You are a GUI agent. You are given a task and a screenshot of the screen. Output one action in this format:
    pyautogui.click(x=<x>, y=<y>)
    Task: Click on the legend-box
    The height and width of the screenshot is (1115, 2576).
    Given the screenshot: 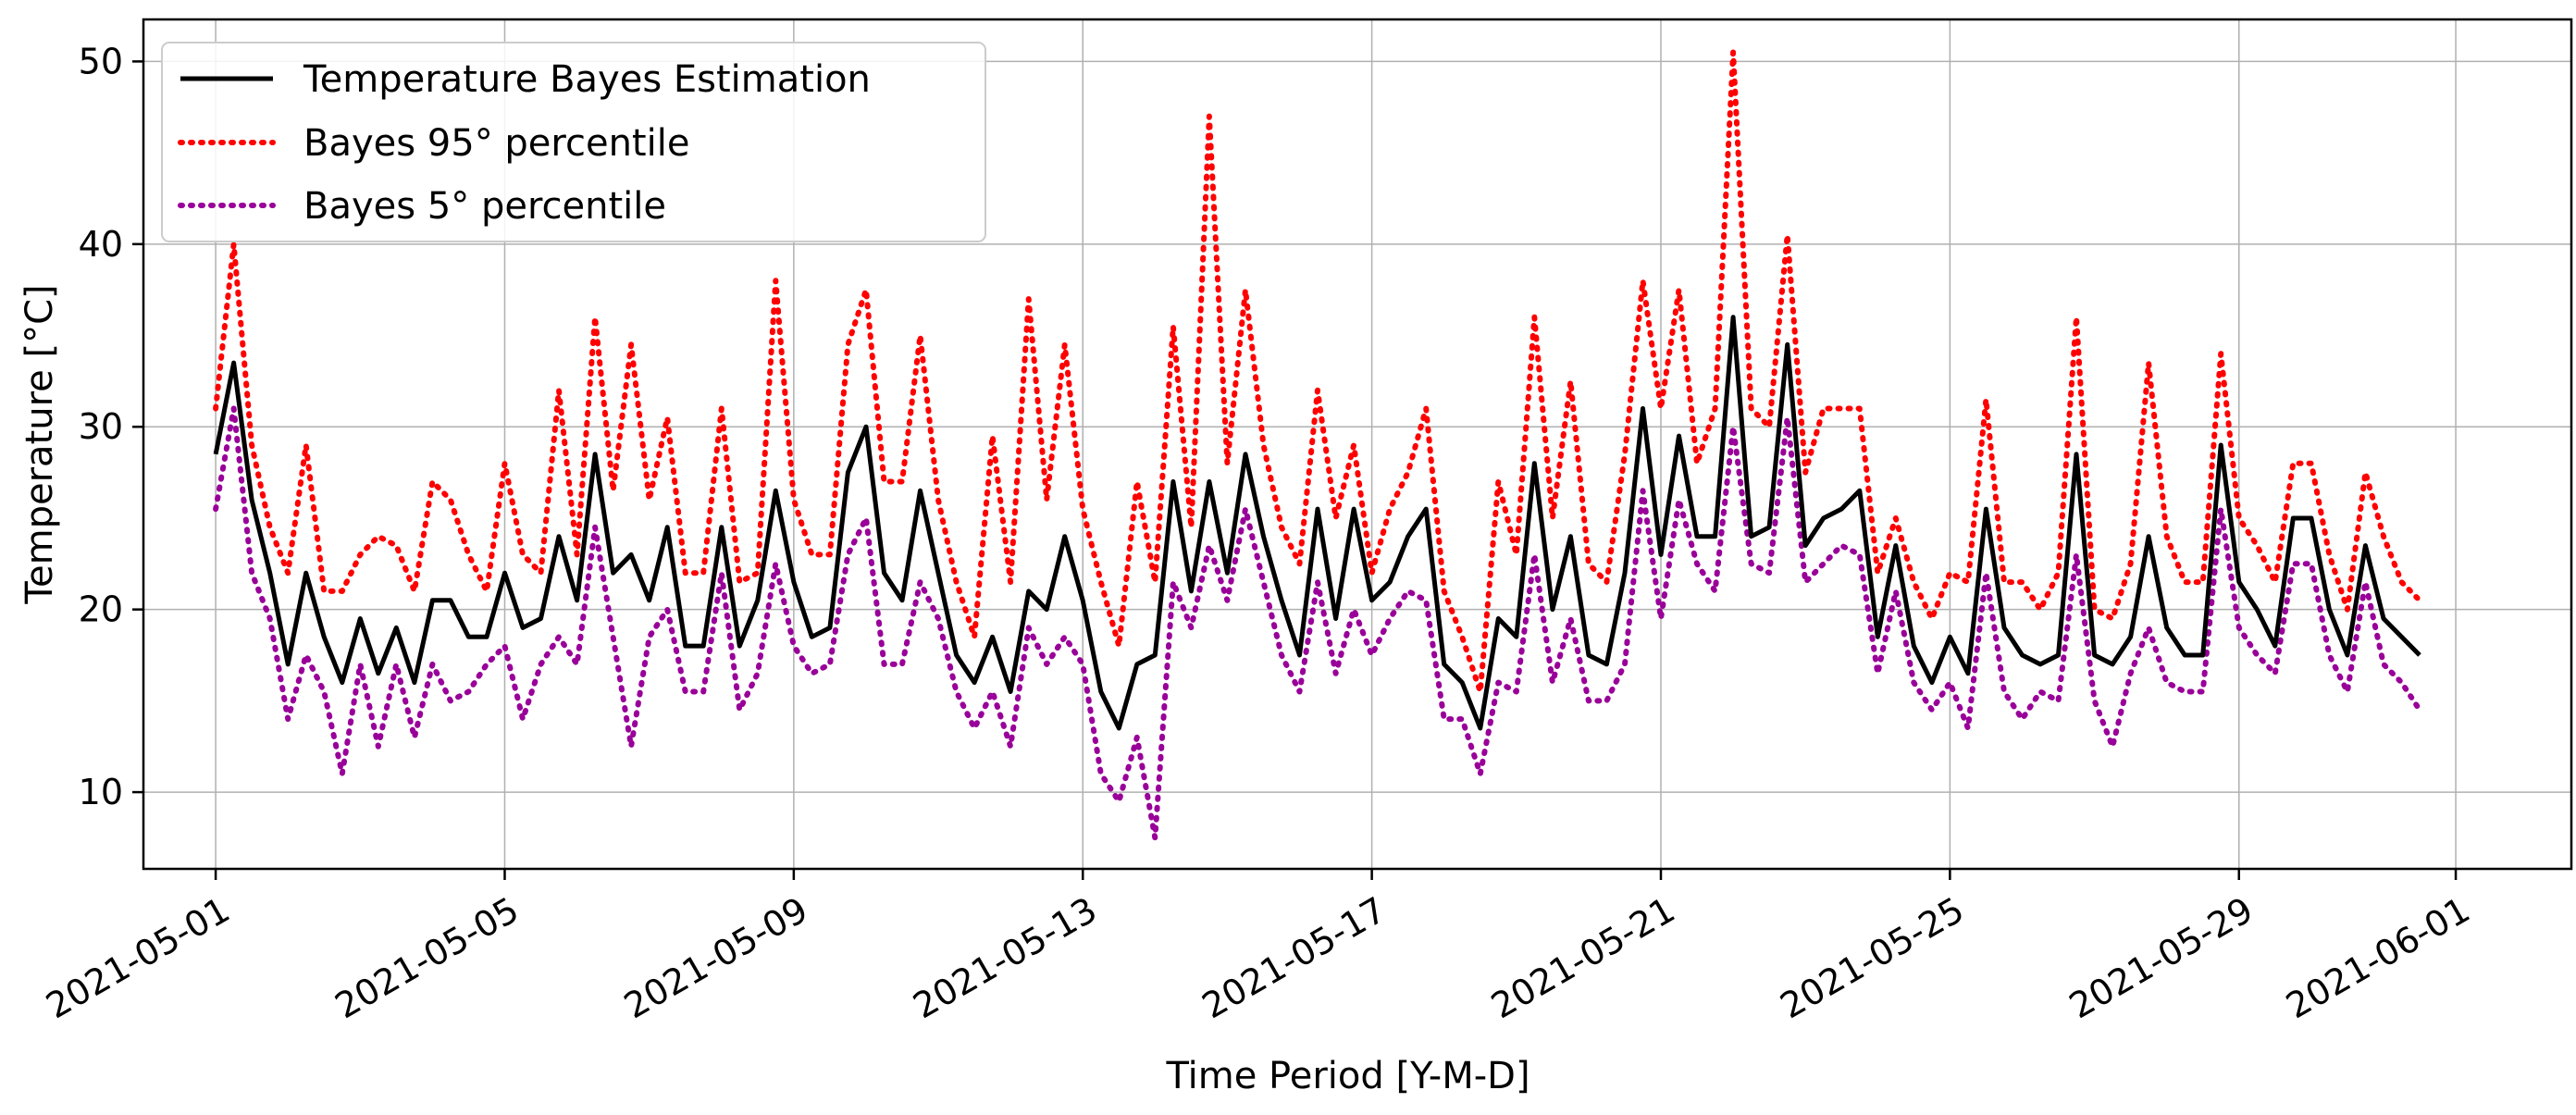 What is the action you would take?
    pyautogui.click(x=573, y=142)
    